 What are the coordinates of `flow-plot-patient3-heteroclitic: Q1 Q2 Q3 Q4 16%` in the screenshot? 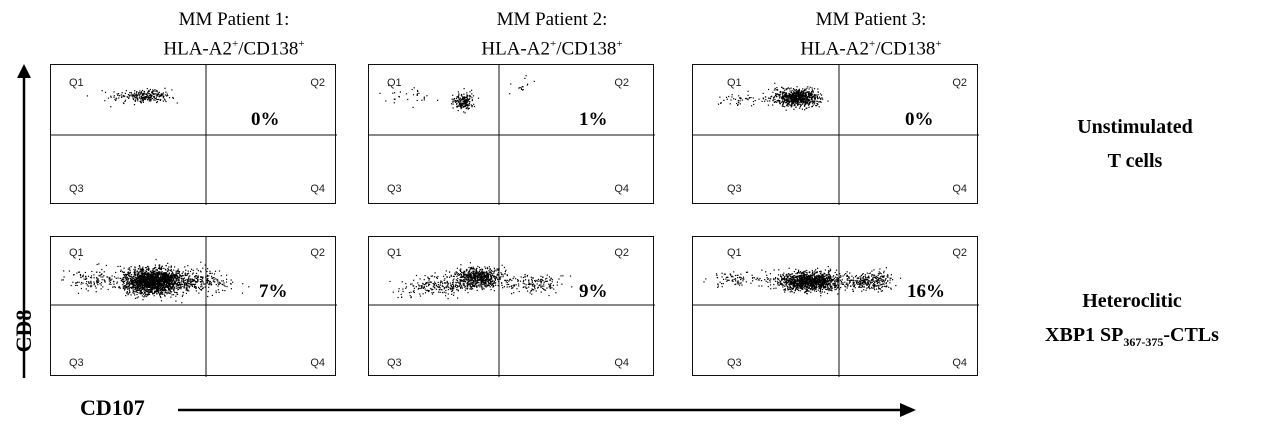 It's located at (835, 306).